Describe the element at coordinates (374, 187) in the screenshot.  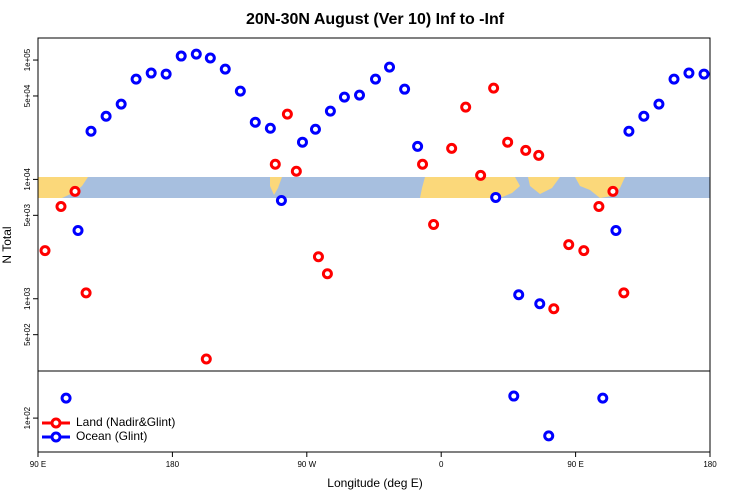
I see `map-strip` at that location.